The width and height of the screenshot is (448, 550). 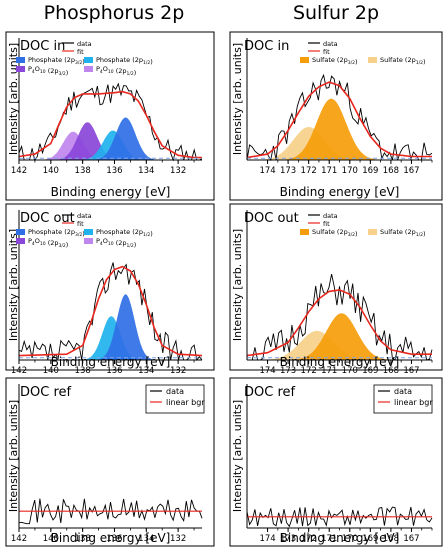 I want to click on panel-annotation: DOC ref, so click(x=46, y=392).